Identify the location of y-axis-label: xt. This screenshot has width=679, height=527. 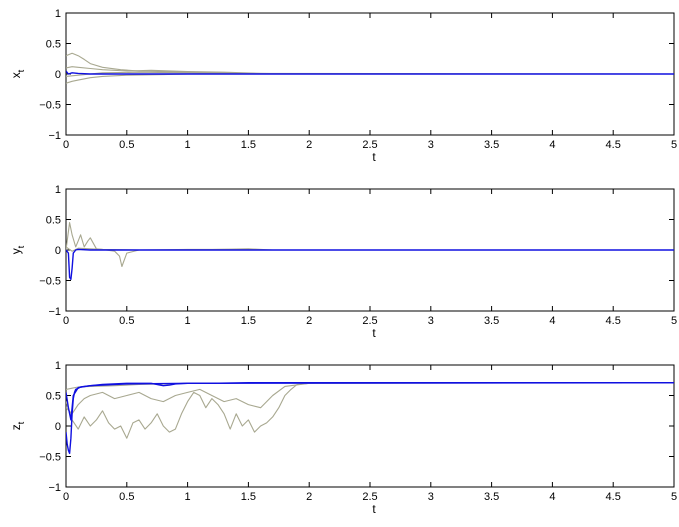
(17, 73).